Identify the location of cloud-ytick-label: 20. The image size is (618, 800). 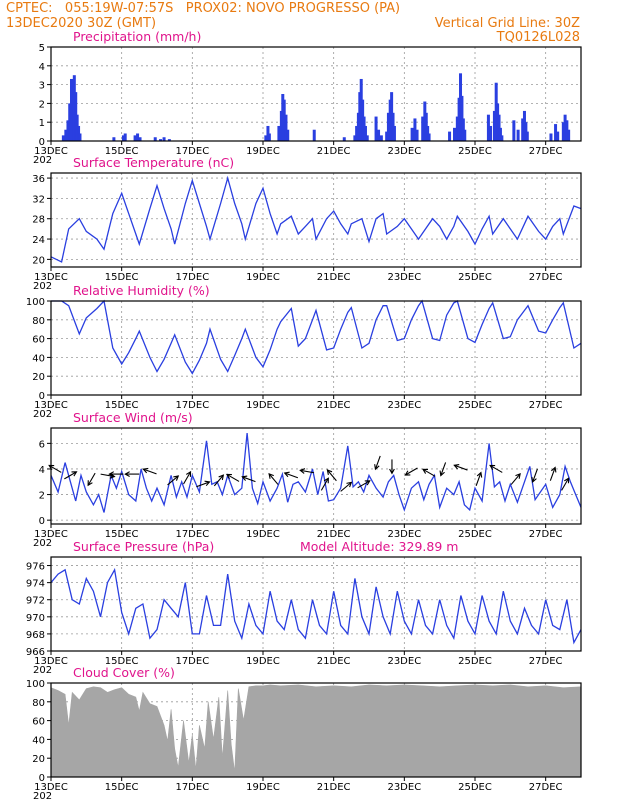
(38, 759).